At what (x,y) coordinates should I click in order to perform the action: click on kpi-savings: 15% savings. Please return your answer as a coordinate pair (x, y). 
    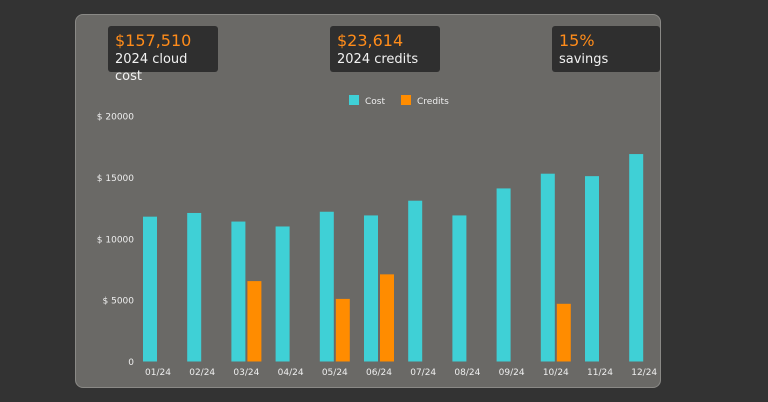
    Looking at the image, I should click on (606, 49).